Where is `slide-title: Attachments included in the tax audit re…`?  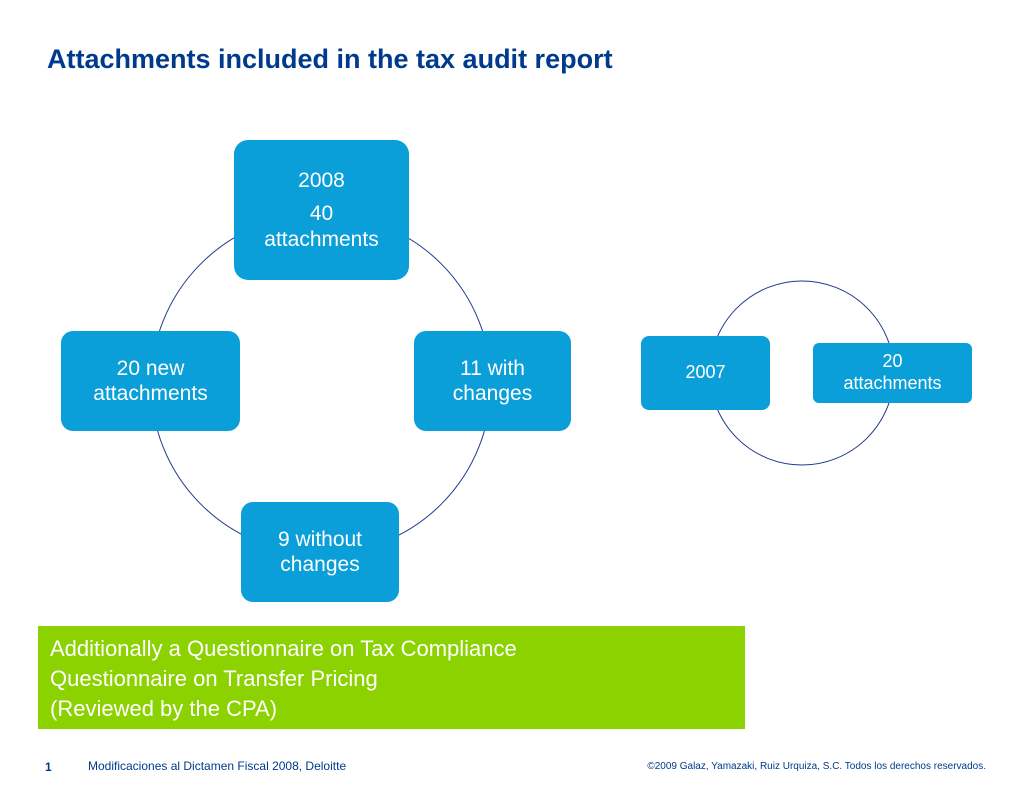
slide-title: Attachments included in the tax audit re… is located at coordinates (330, 59).